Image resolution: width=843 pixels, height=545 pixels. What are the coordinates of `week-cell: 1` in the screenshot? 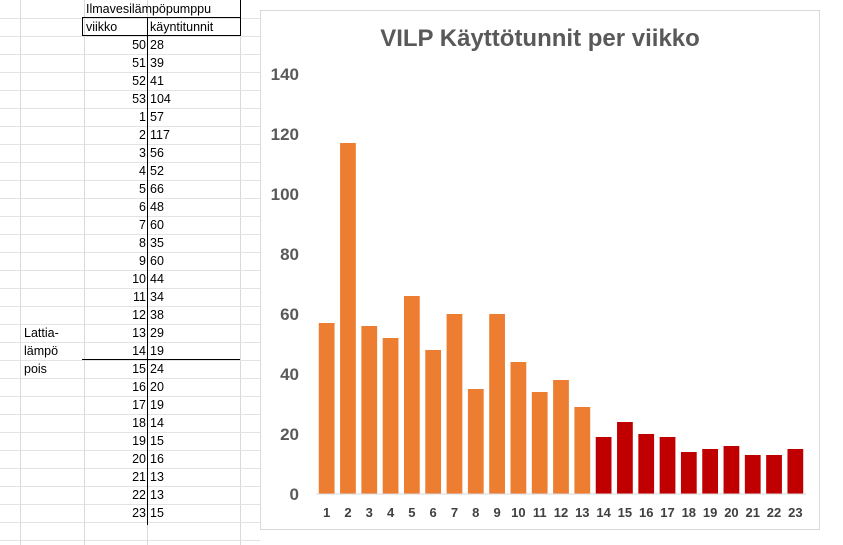 It's located at (142, 117).